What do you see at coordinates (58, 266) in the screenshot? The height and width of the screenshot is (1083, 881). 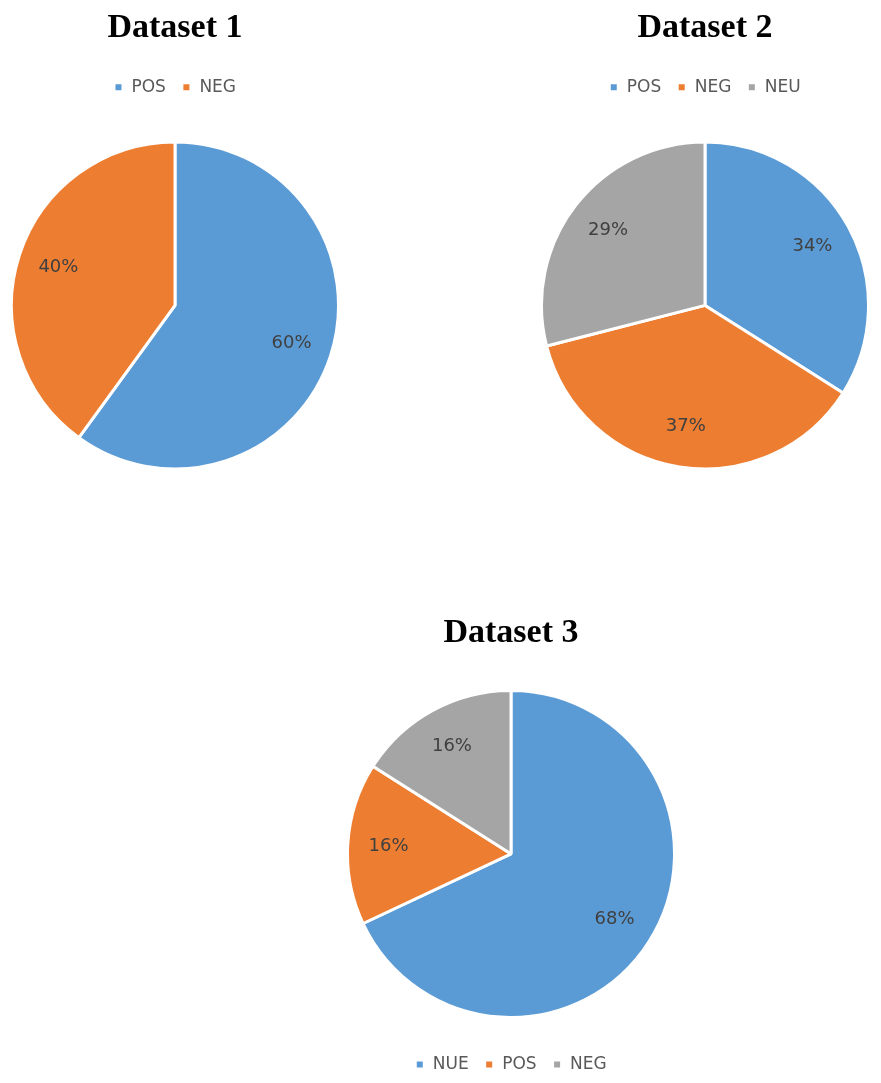 I see `data-label: 40%` at bounding box center [58, 266].